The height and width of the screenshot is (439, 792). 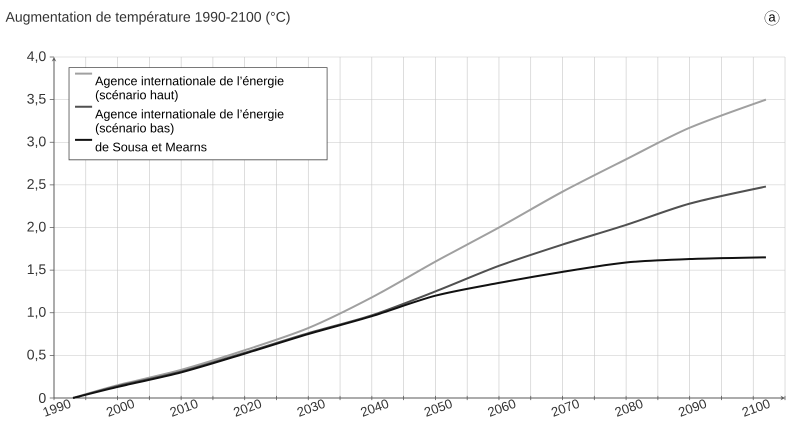 What do you see at coordinates (120, 408) in the screenshot?
I see `x-tick-label: 2000` at bounding box center [120, 408].